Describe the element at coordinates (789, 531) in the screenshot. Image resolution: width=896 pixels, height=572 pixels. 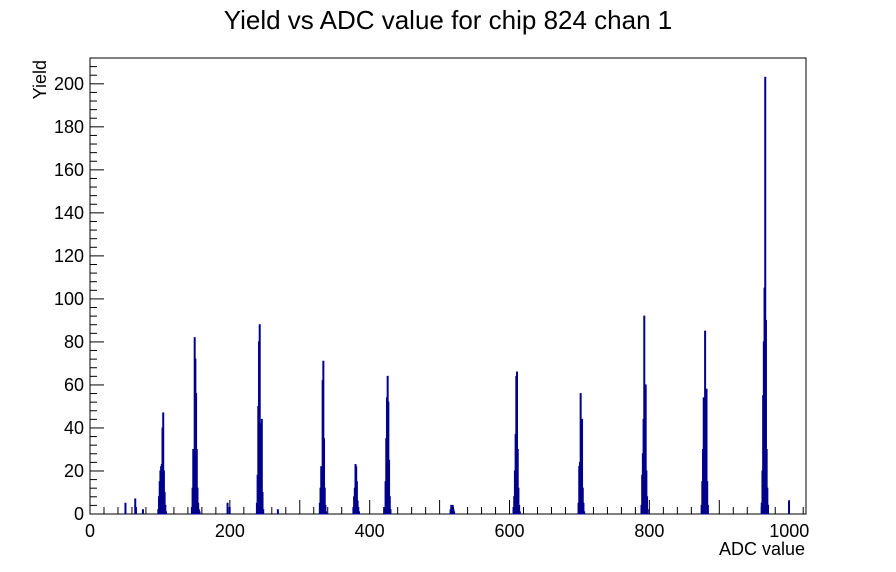
I see `x-tick-label: 1000` at that location.